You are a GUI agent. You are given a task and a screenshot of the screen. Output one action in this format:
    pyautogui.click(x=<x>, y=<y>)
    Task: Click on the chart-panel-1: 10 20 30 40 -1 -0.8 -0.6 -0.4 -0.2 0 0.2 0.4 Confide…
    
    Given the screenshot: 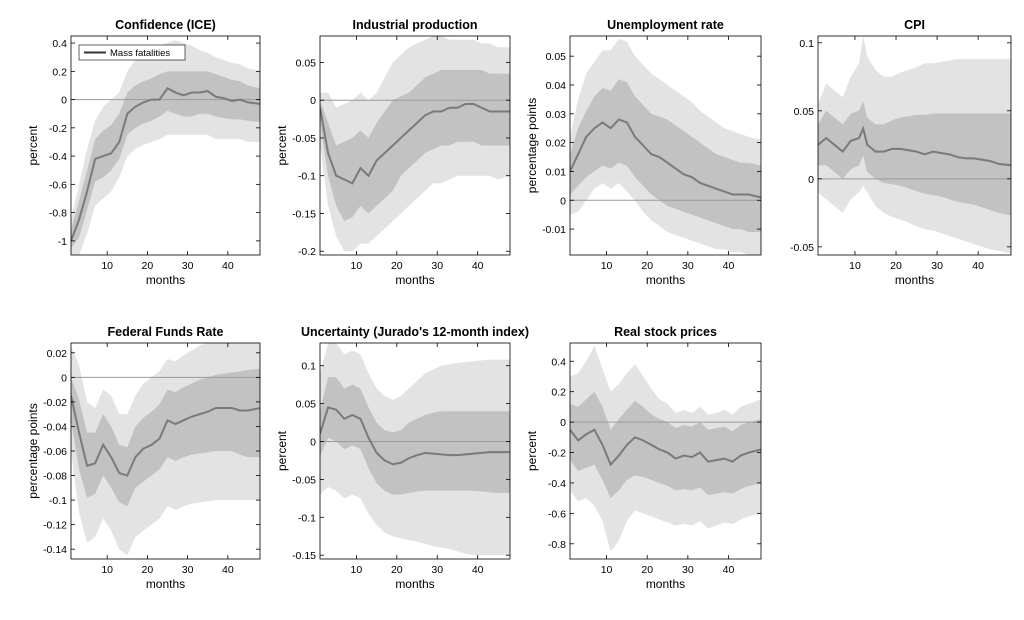 What is the action you would take?
    pyautogui.click(x=143, y=152)
    